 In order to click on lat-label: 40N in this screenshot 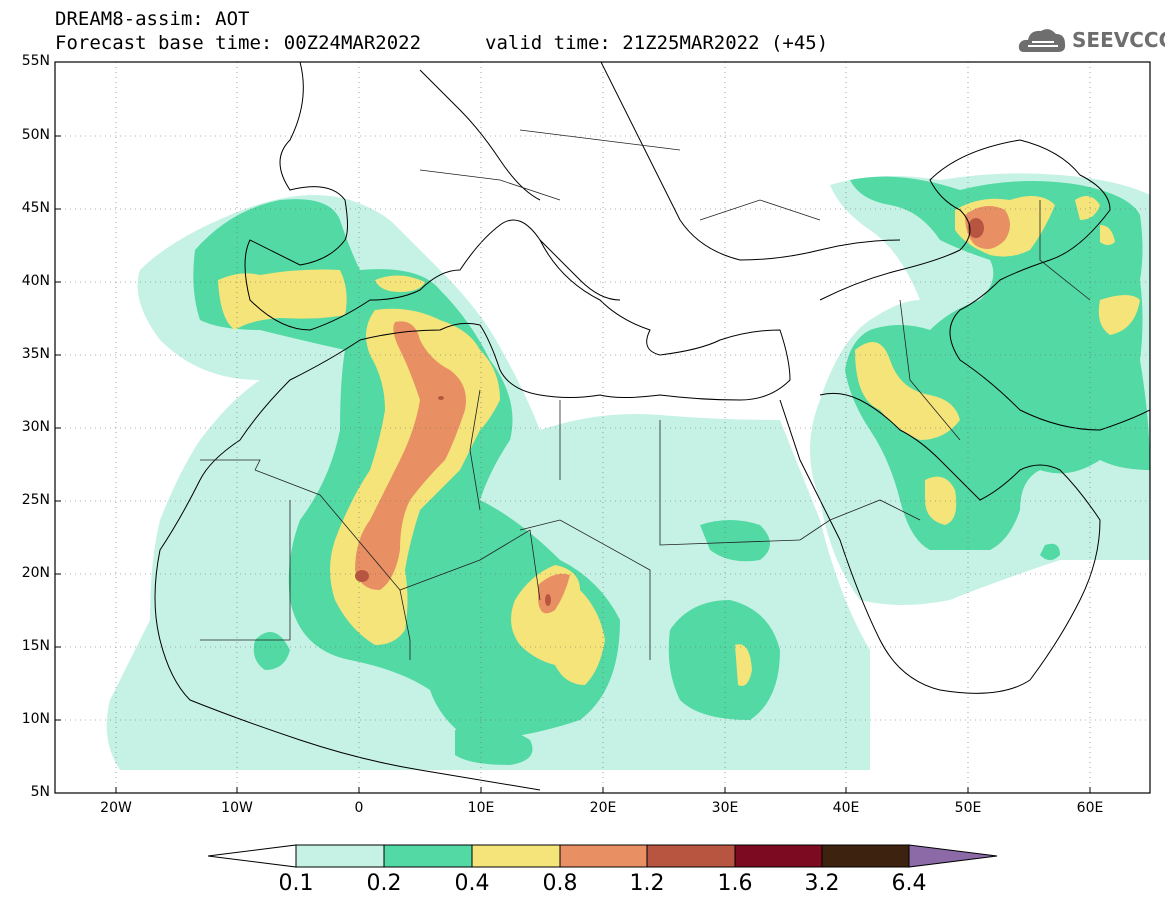, I will do `click(35, 281)`.